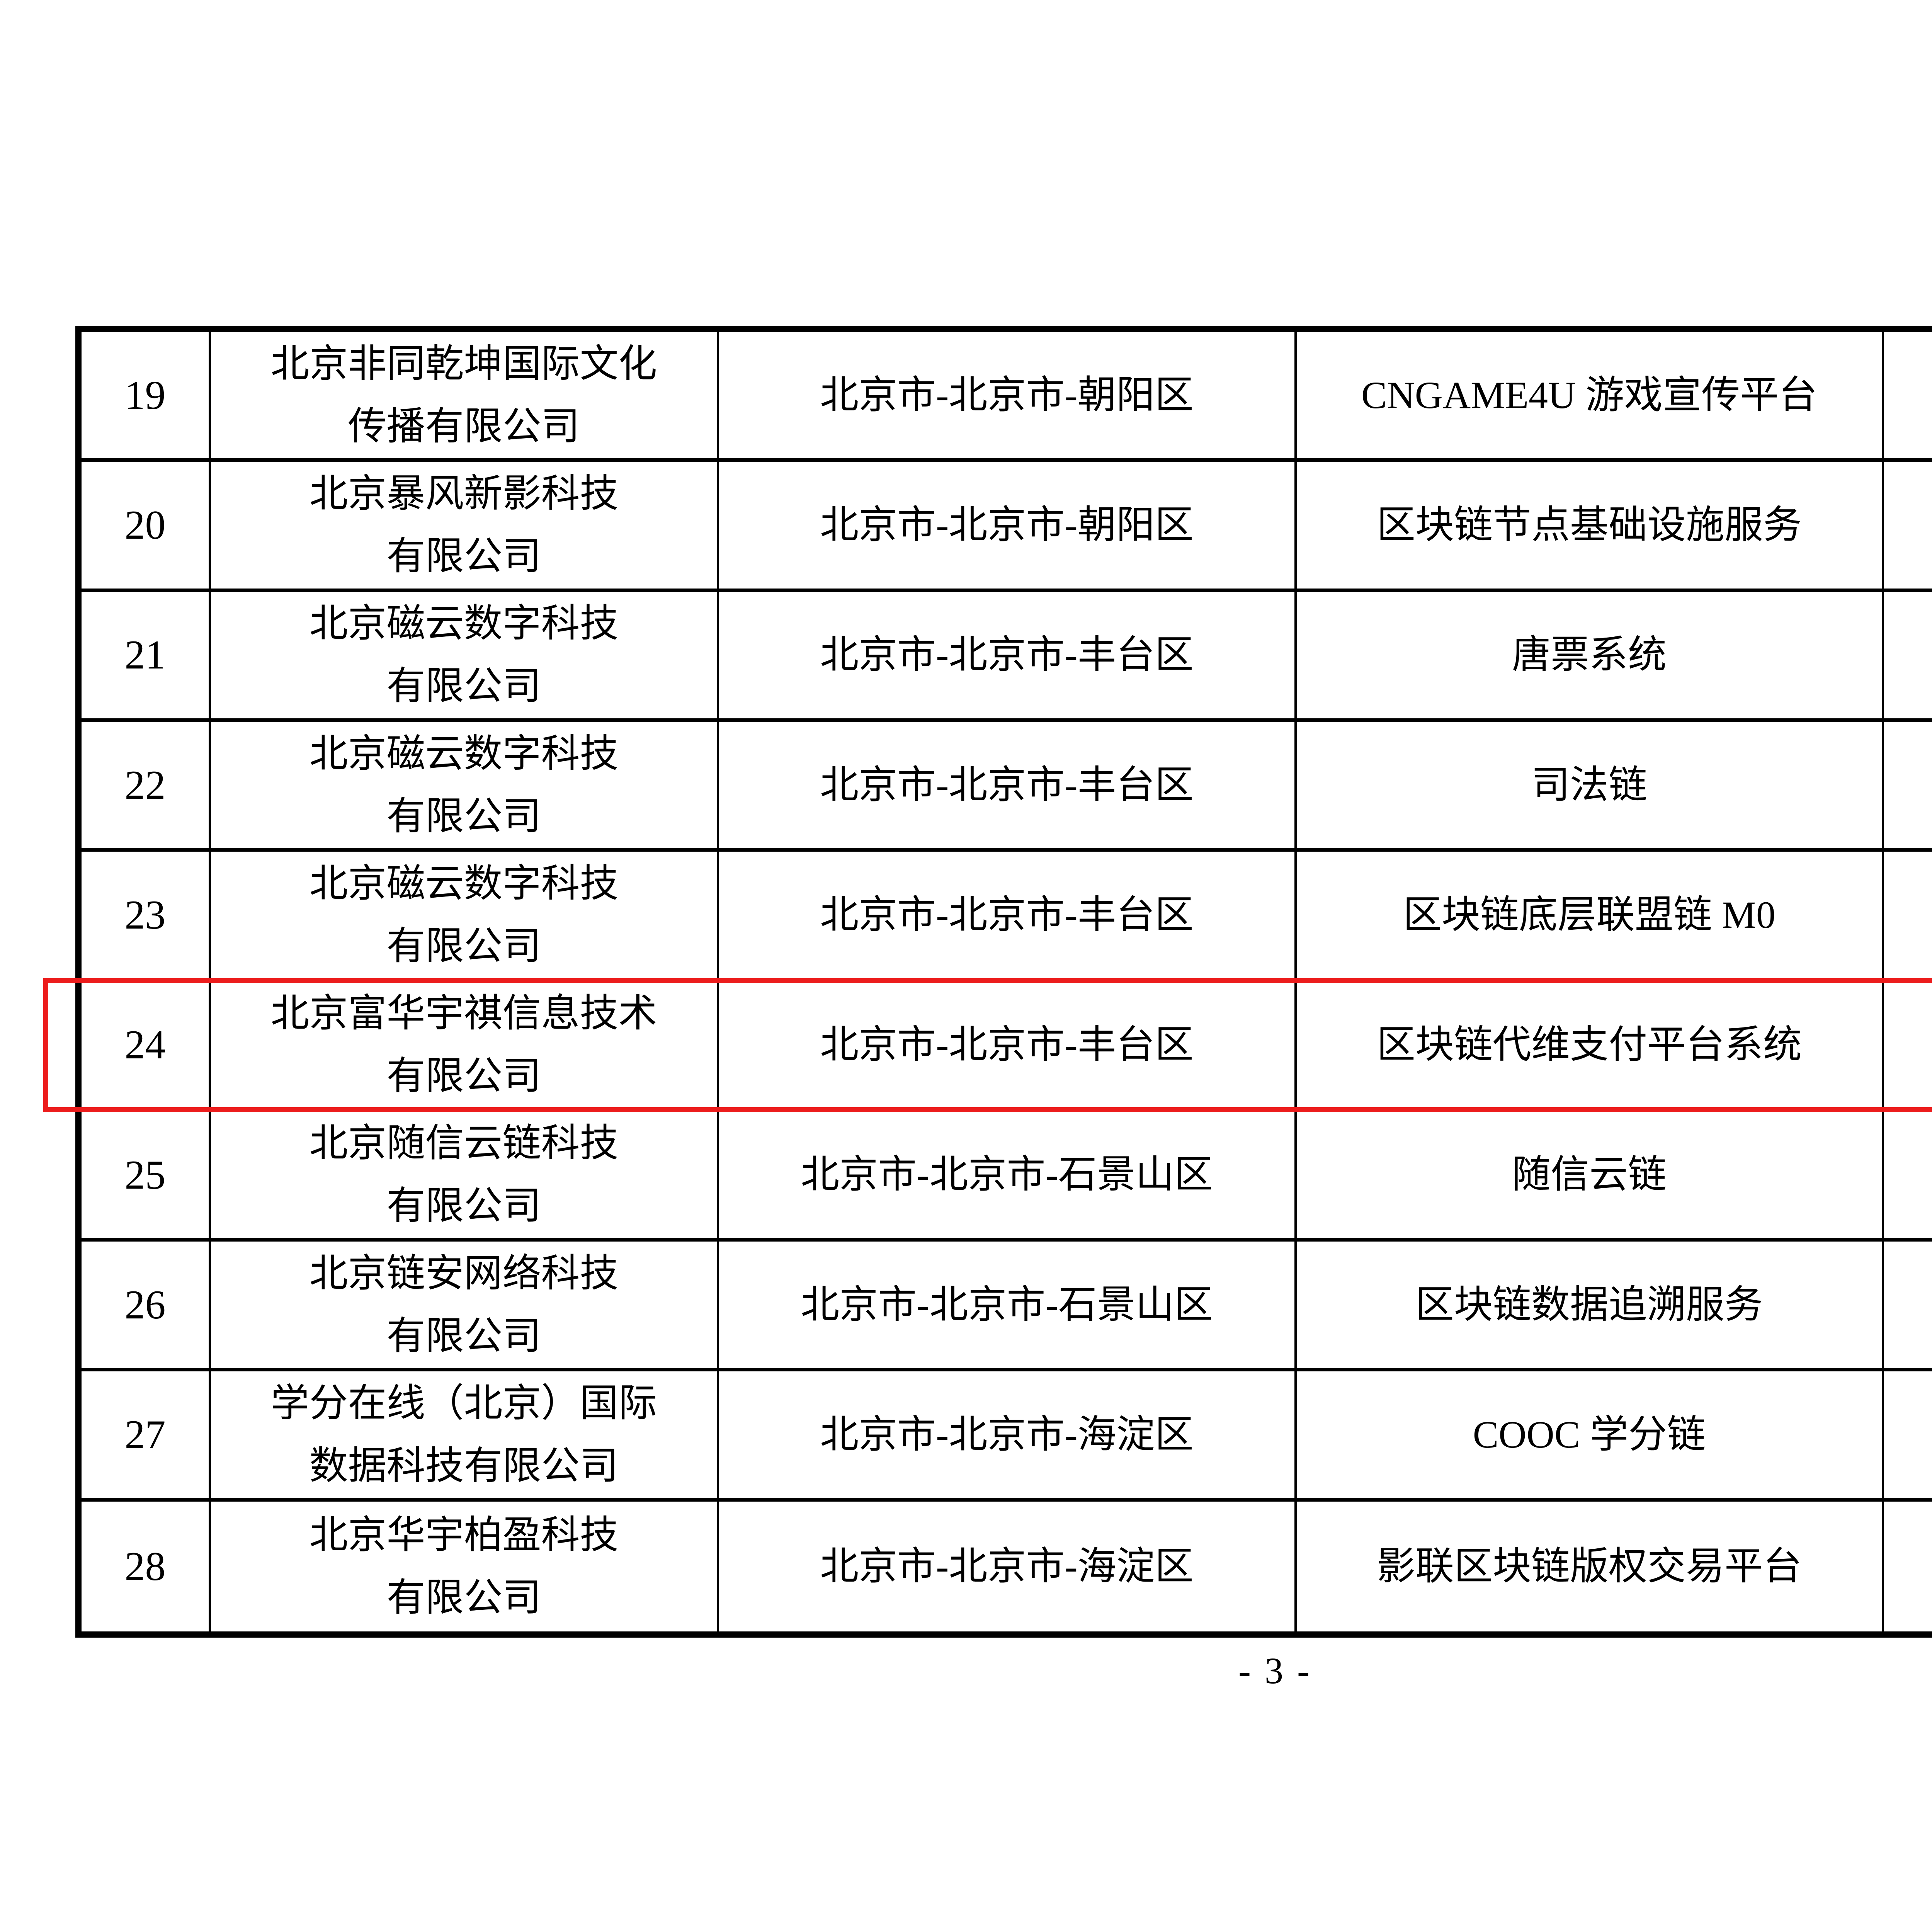 This screenshot has height=1917, width=1932. I want to click on row-number: 24, so click(146, 1046).